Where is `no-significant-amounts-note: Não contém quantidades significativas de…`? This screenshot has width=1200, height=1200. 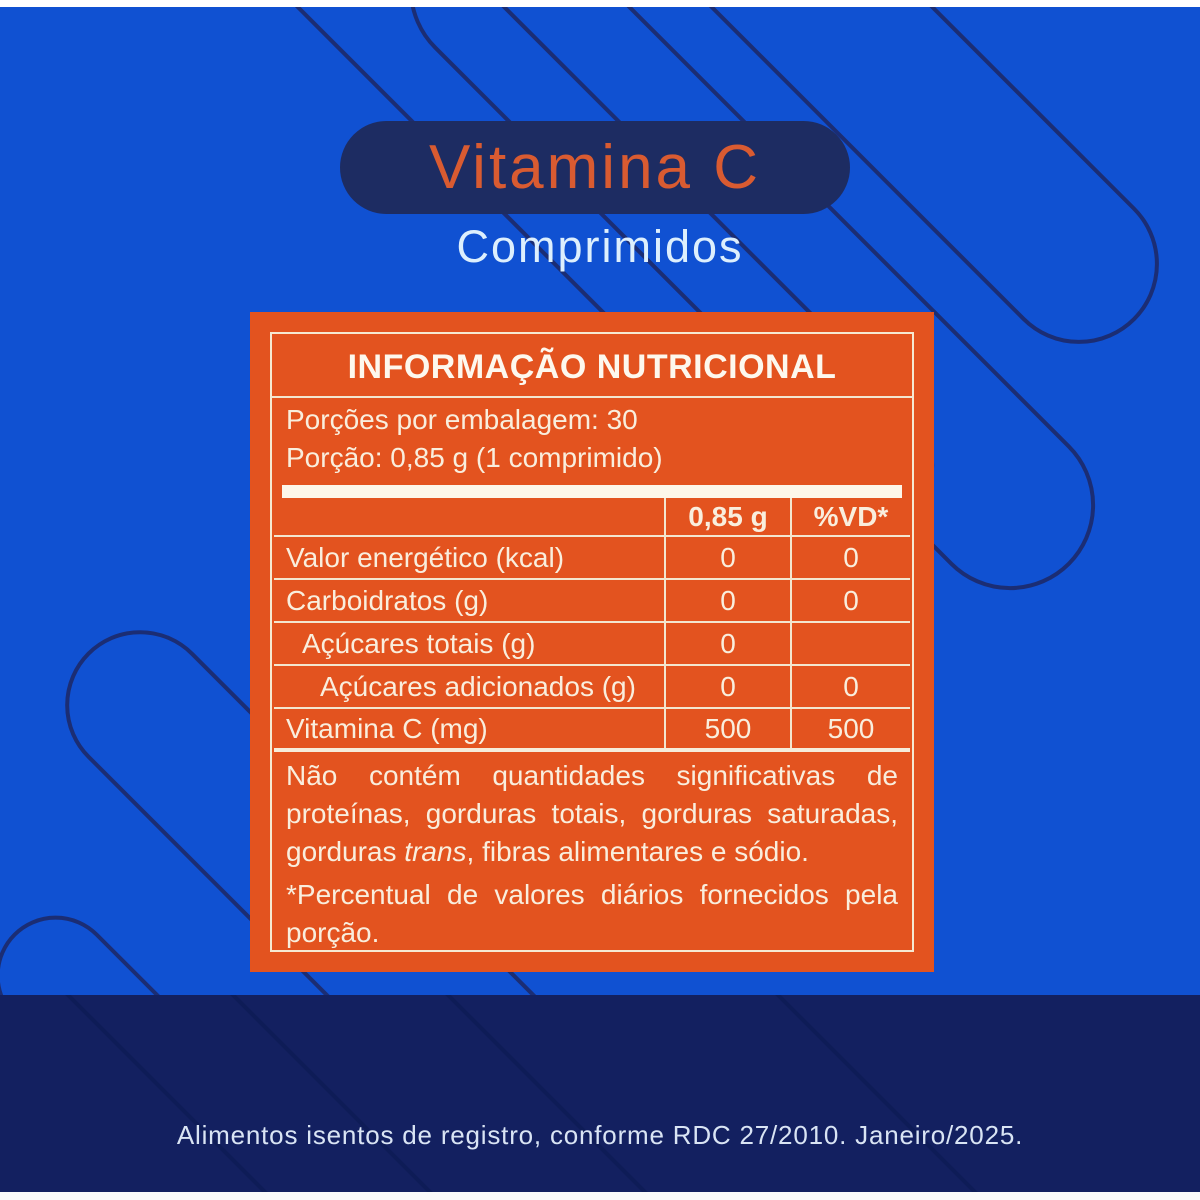
no-significant-amounts-note: Não contém quantidades significativas de… is located at coordinates (592, 814).